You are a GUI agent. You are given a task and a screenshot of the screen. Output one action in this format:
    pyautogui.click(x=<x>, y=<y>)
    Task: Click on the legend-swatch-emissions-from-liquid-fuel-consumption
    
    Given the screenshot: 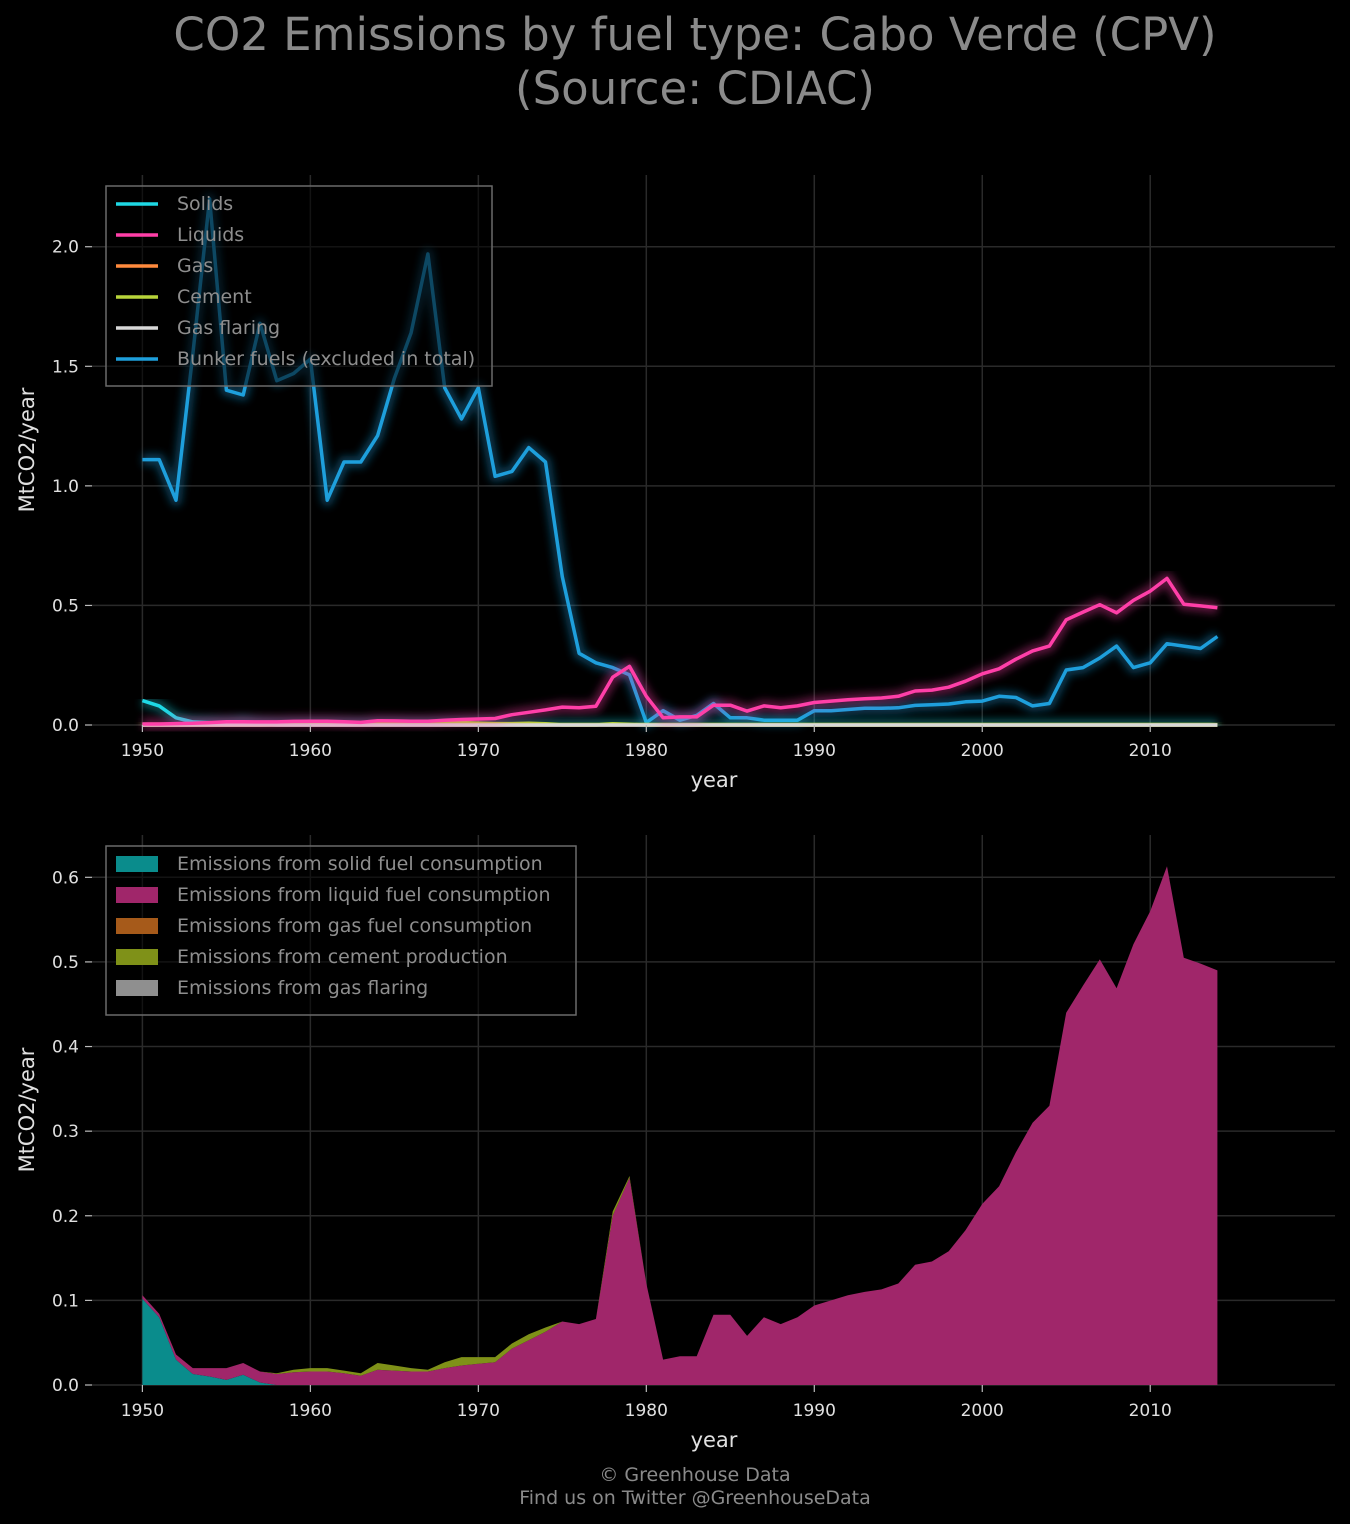 What is the action you would take?
    pyautogui.click(x=137, y=895)
    